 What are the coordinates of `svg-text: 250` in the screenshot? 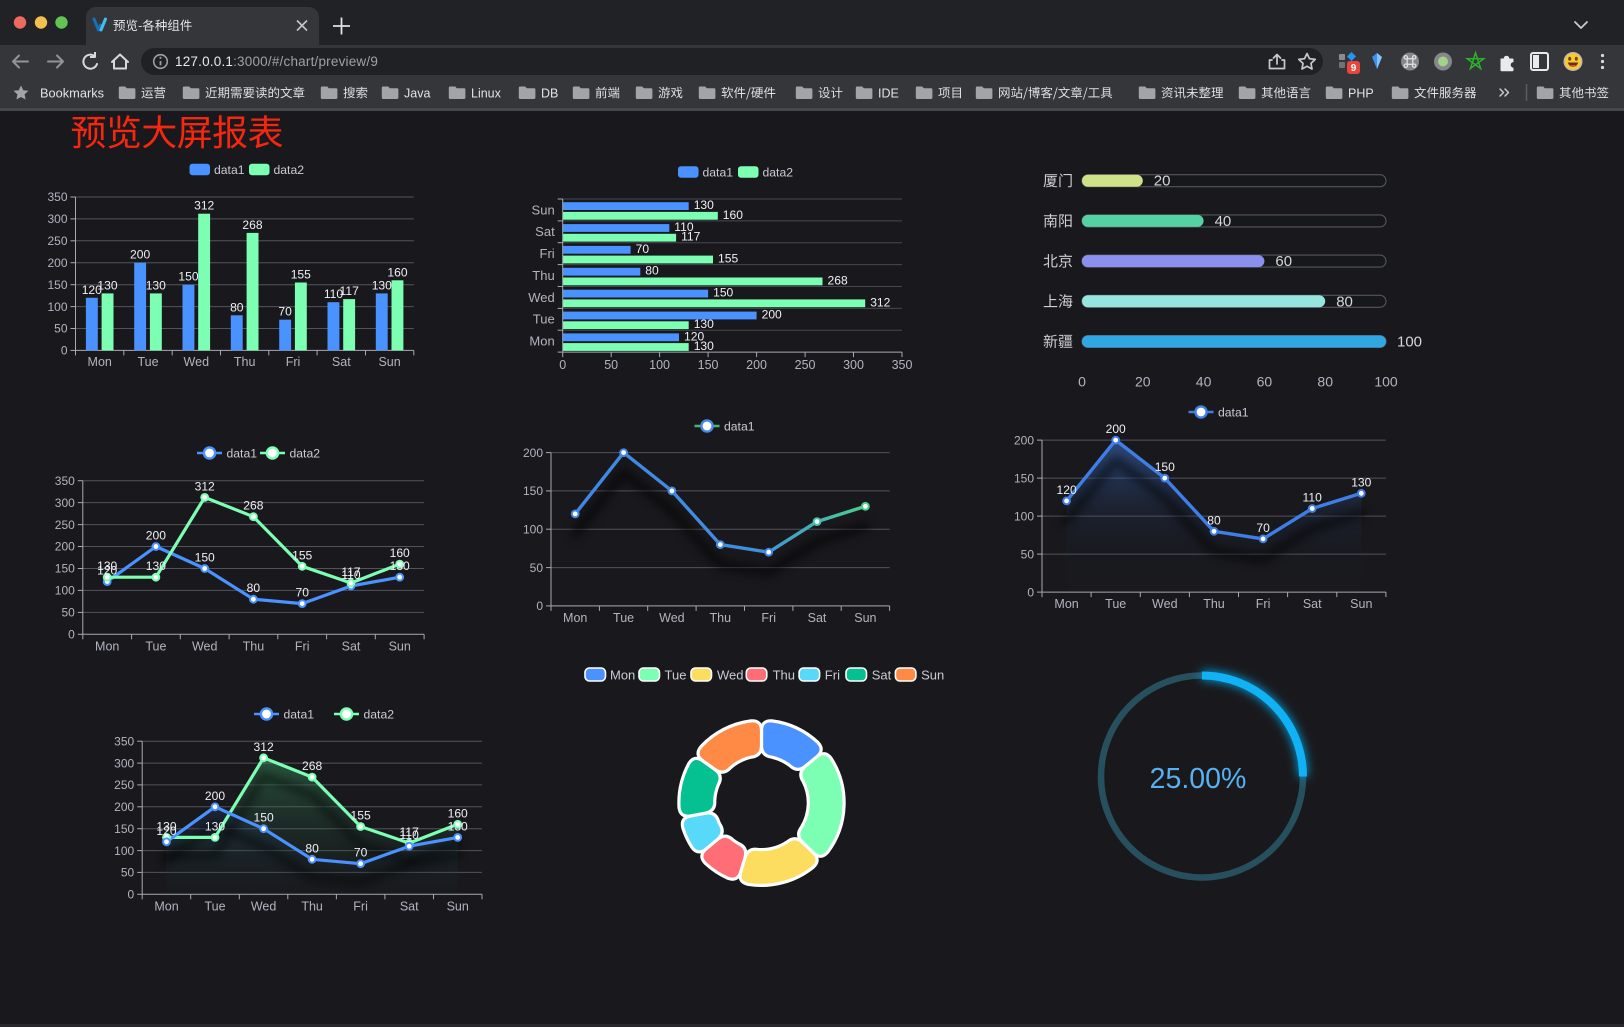 It's located at (57, 241).